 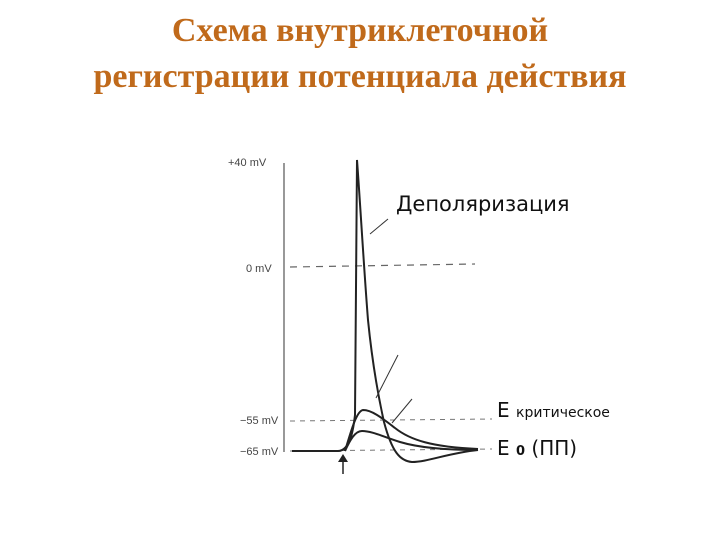 I want to click on e-zero-paren: (ПП), so click(x=554, y=448).